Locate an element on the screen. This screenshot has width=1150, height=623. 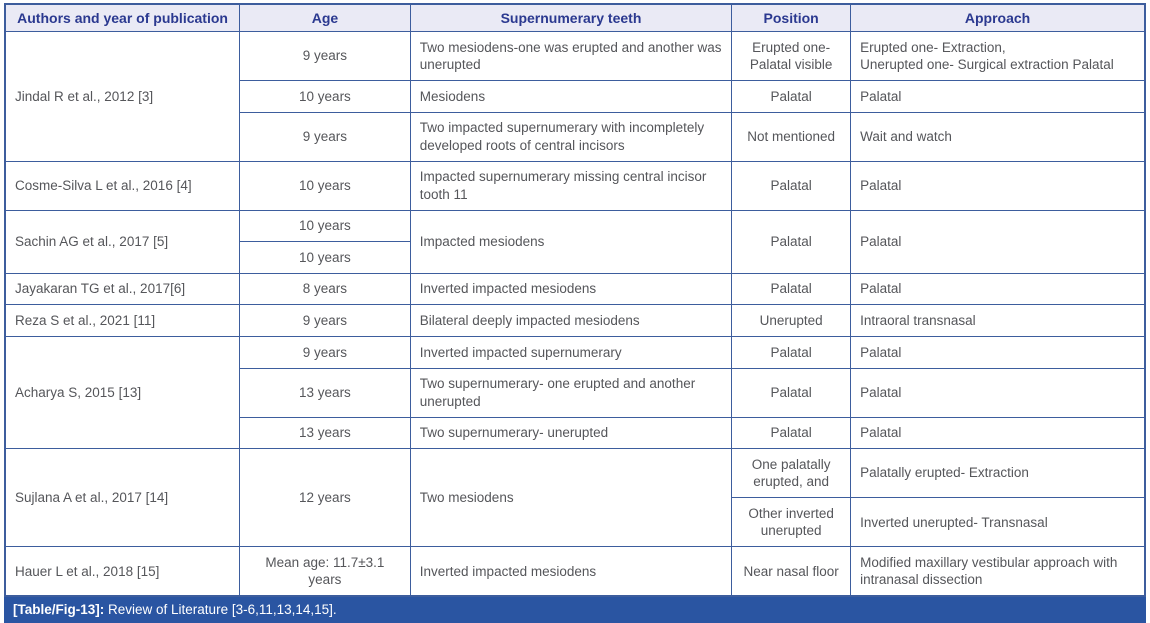
teeth-cell: Mesiodens is located at coordinates (571, 96).